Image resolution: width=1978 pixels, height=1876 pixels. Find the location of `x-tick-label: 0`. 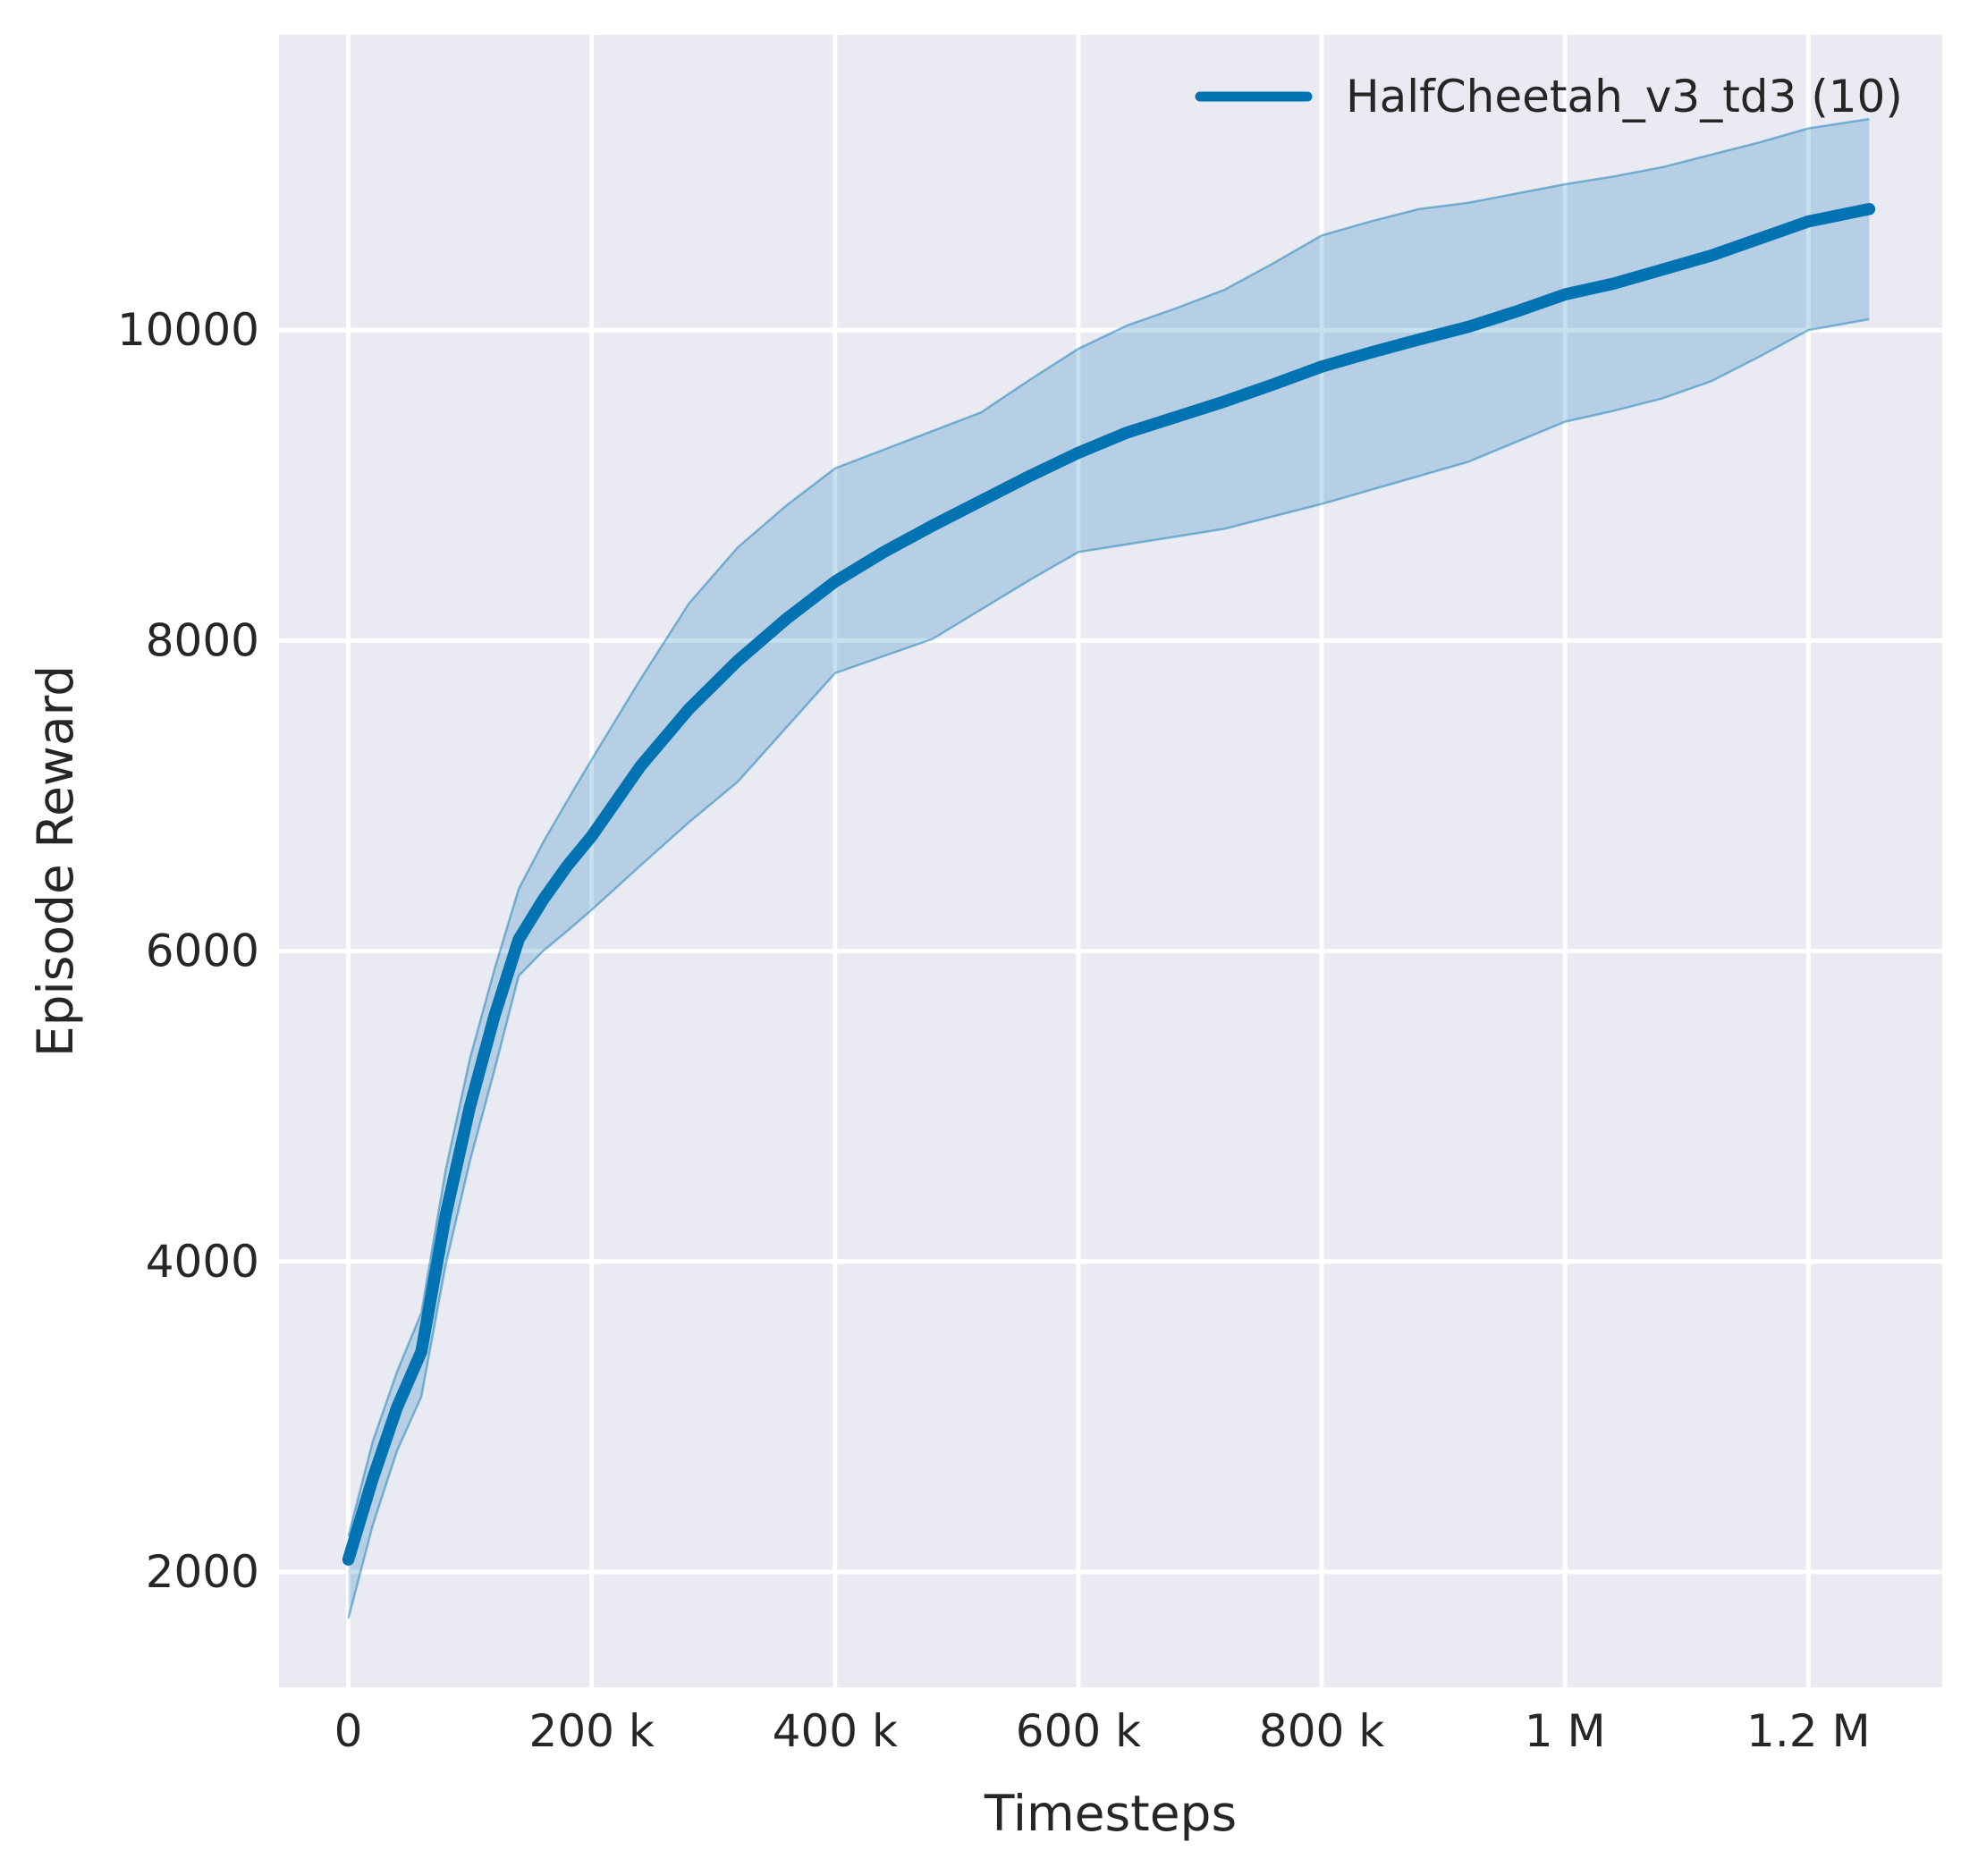

x-tick-label: 0 is located at coordinates (348, 1731).